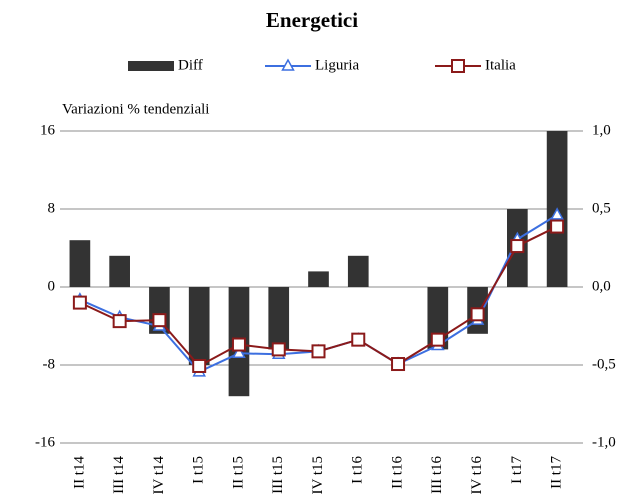 This screenshot has width=624, height=502. What do you see at coordinates (604, 442) in the screenshot?
I see `y2-tick-label: -1,0` at bounding box center [604, 442].